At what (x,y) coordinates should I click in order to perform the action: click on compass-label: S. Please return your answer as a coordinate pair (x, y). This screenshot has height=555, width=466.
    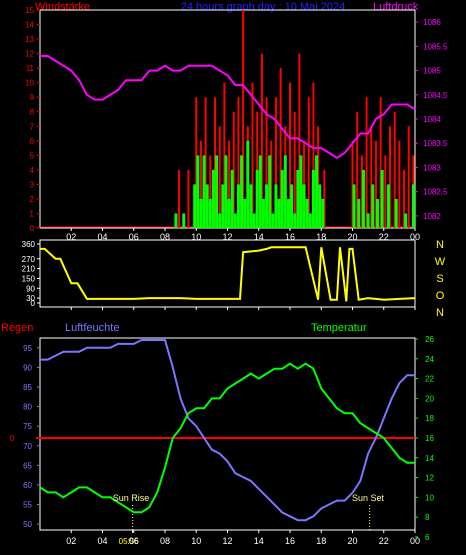
    Looking at the image, I should click on (439, 279).